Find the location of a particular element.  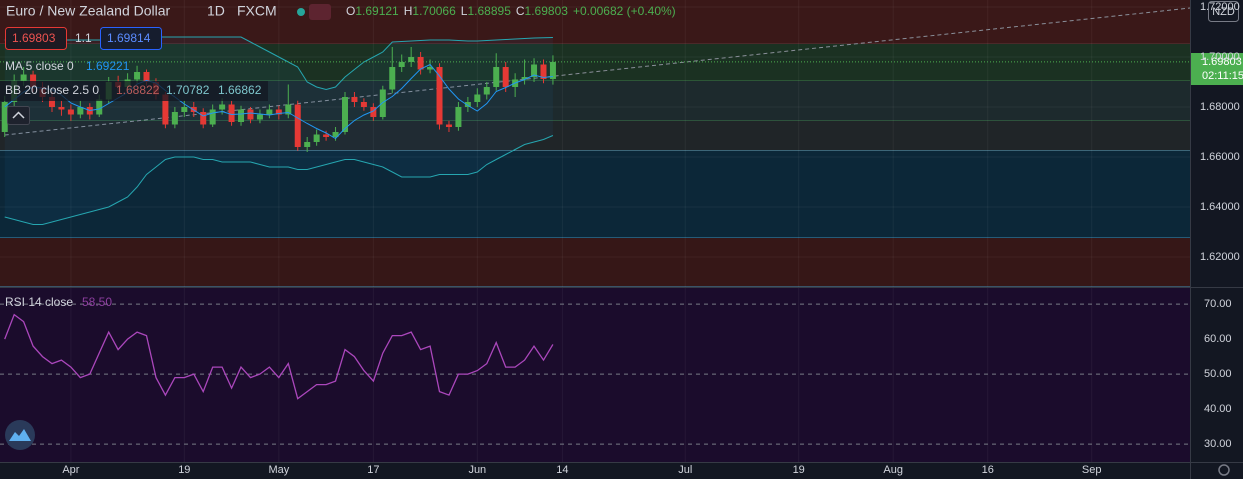

high-prefix: H is located at coordinates (408, 11).